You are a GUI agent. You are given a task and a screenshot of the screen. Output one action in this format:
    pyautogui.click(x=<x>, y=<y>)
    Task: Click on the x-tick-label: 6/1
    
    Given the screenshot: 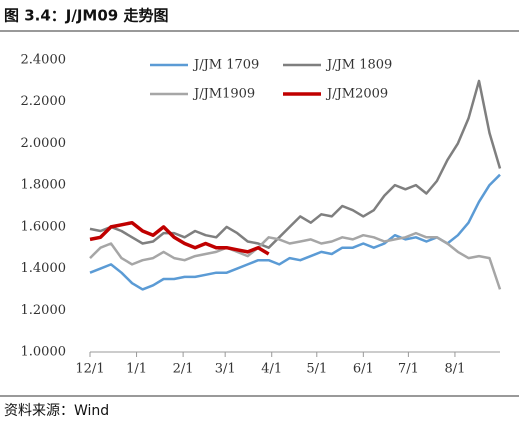 What is the action you would take?
    pyautogui.click(x=363, y=369)
    